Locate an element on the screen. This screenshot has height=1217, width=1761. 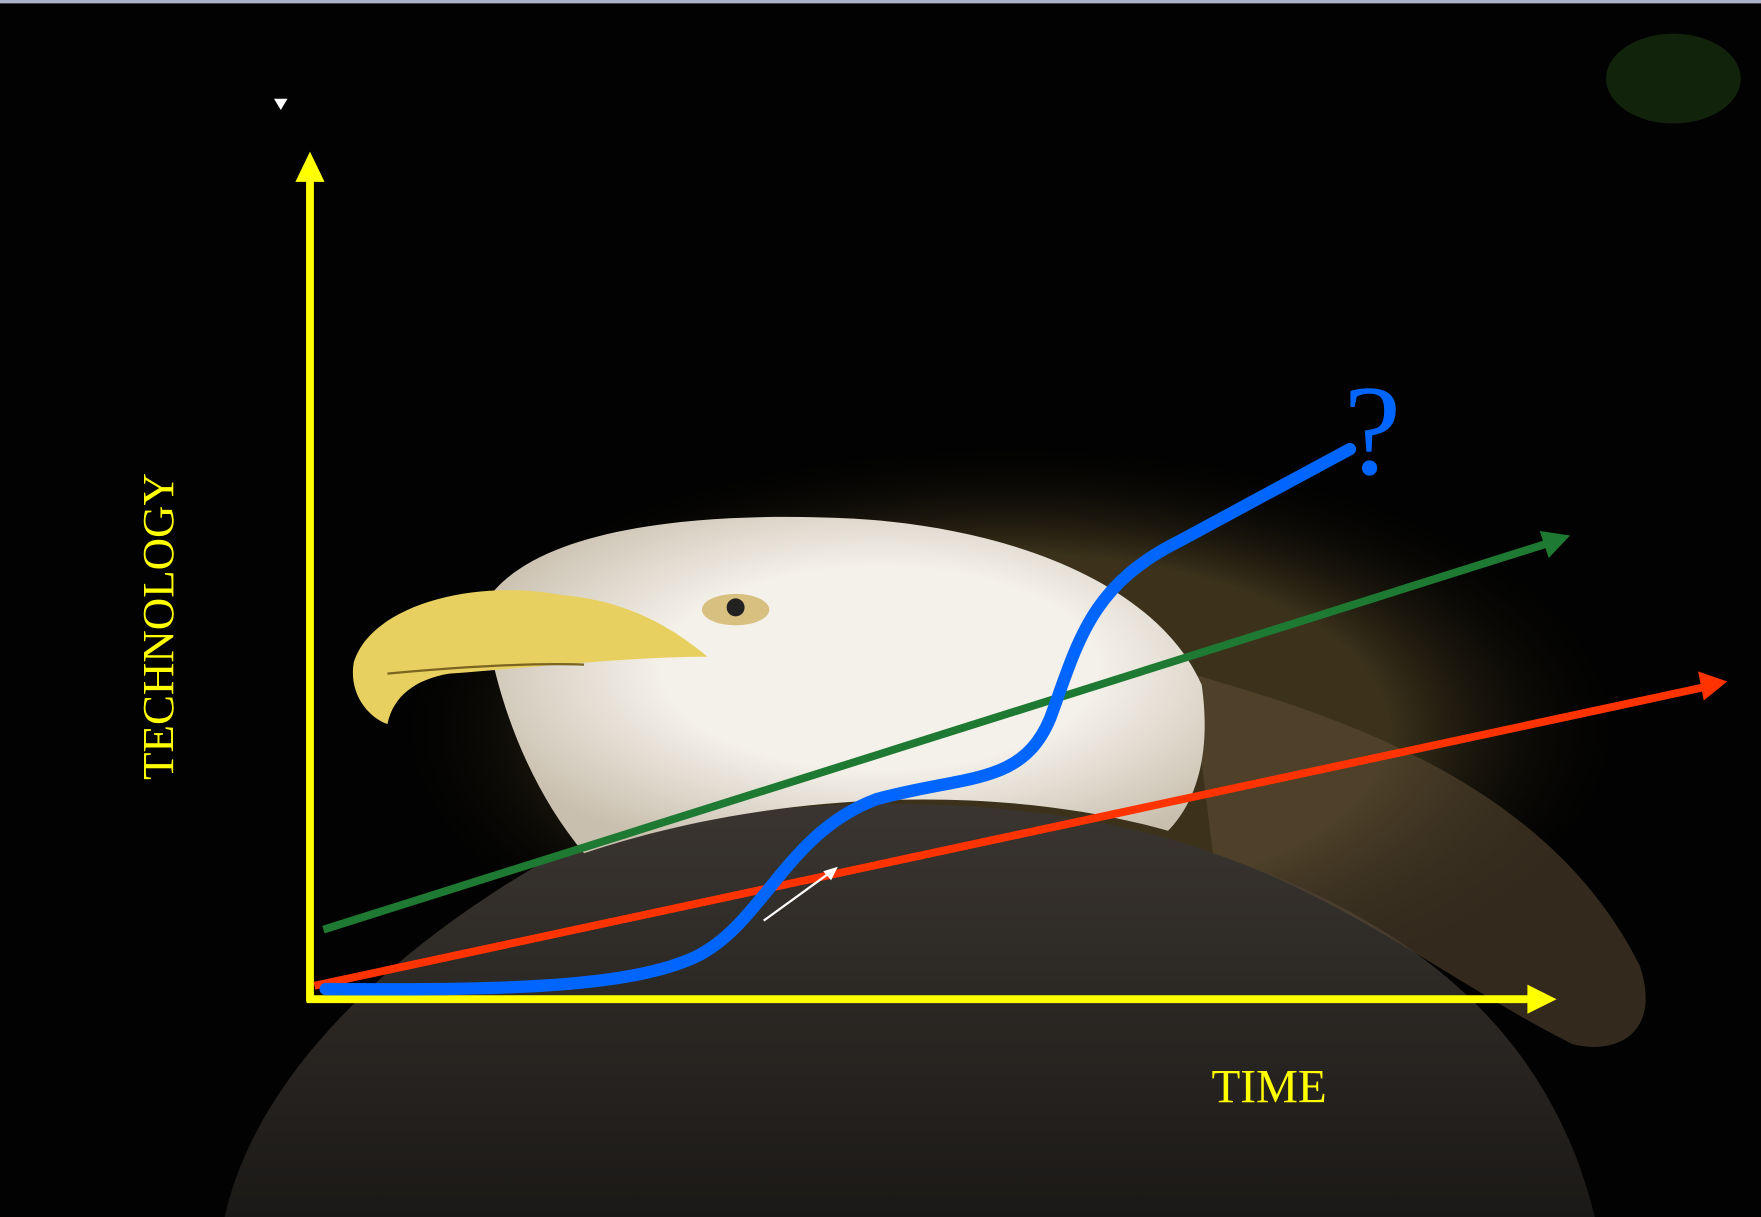
pointer-arrowhead is located at coordinates (830, 873).